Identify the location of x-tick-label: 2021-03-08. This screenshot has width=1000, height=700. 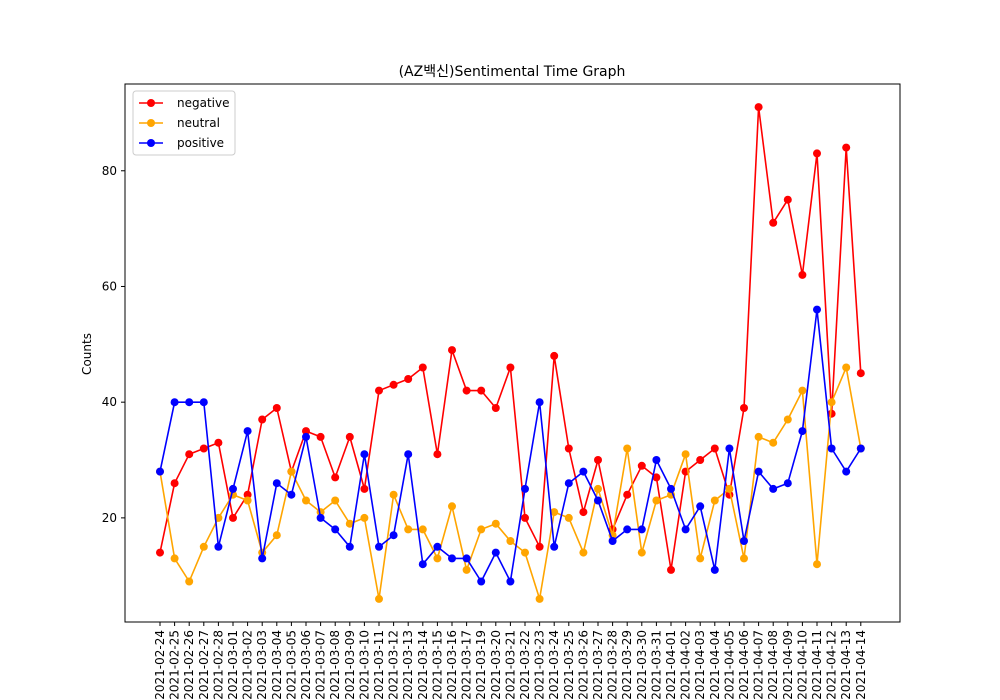
(335, 665).